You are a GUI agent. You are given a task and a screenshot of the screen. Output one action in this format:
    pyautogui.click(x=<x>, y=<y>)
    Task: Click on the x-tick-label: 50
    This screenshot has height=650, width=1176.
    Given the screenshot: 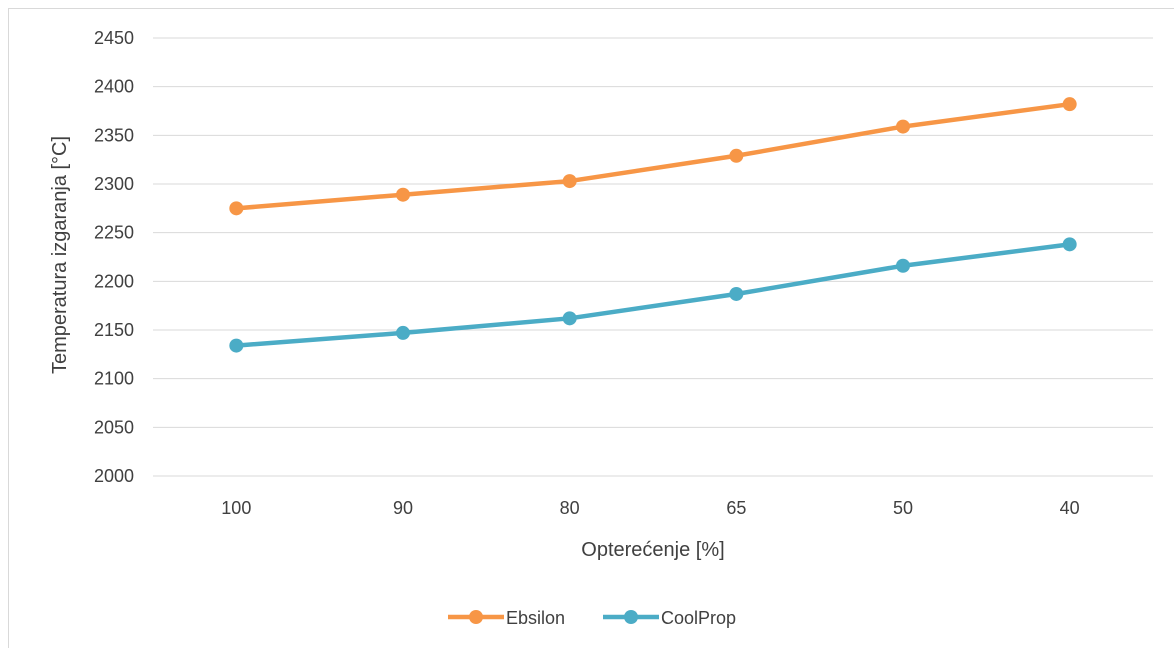 What is the action you would take?
    pyautogui.click(x=903, y=508)
    